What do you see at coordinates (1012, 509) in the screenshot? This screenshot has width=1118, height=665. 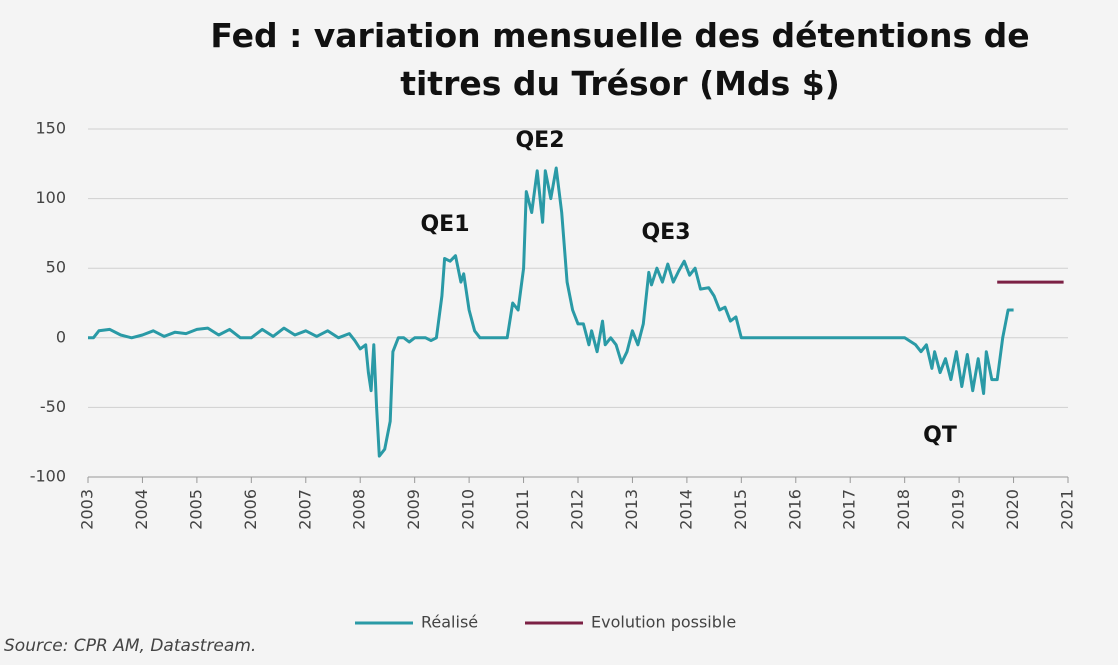 I see `x-tick-label: 2020` at bounding box center [1012, 509].